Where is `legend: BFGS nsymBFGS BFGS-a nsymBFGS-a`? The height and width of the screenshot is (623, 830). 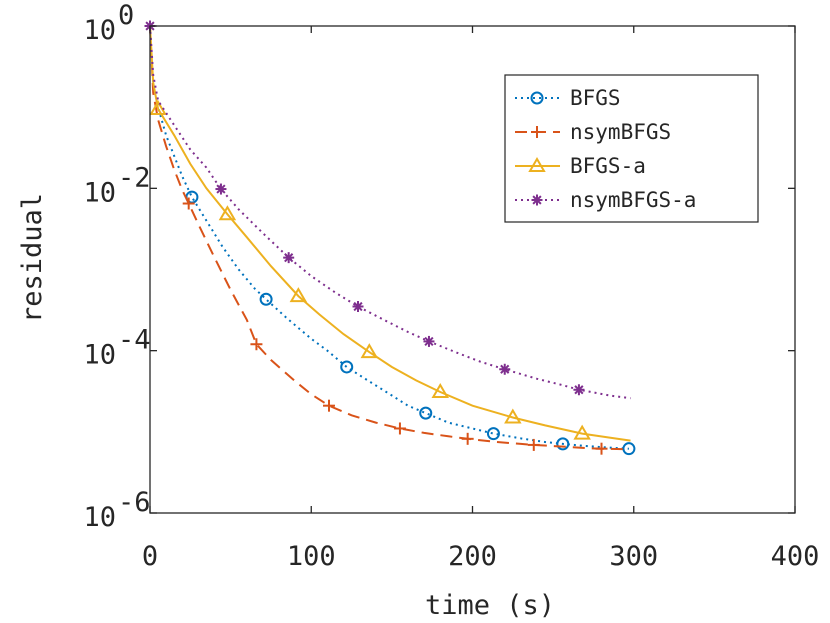 legend: BFGS nsymBFGS BFGS-a nsymBFGS-a is located at coordinates (631, 148).